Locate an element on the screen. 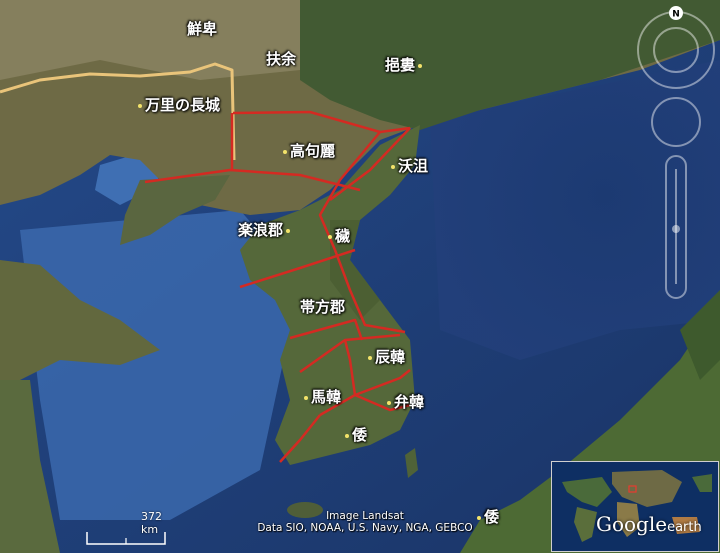 Image resolution: width=720 pixels, height=553 pixels. label-wa-korea: 倭 is located at coordinates (356, 434).